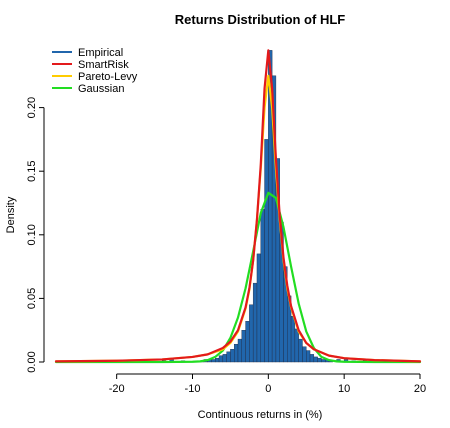  I want to click on legend-entry: Gaussian, so click(101, 89).